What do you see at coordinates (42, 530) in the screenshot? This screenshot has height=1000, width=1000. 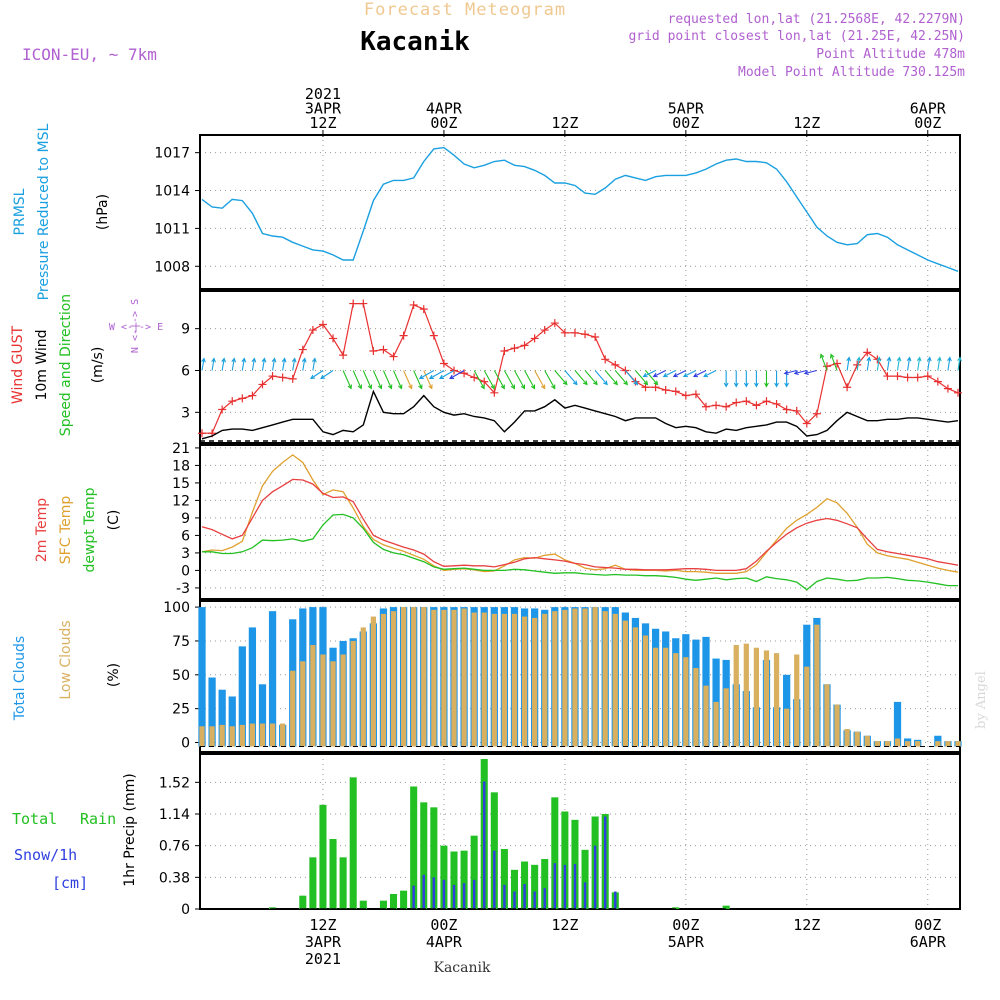 I see `t2m-label: 2m Temp` at bounding box center [42, 530].